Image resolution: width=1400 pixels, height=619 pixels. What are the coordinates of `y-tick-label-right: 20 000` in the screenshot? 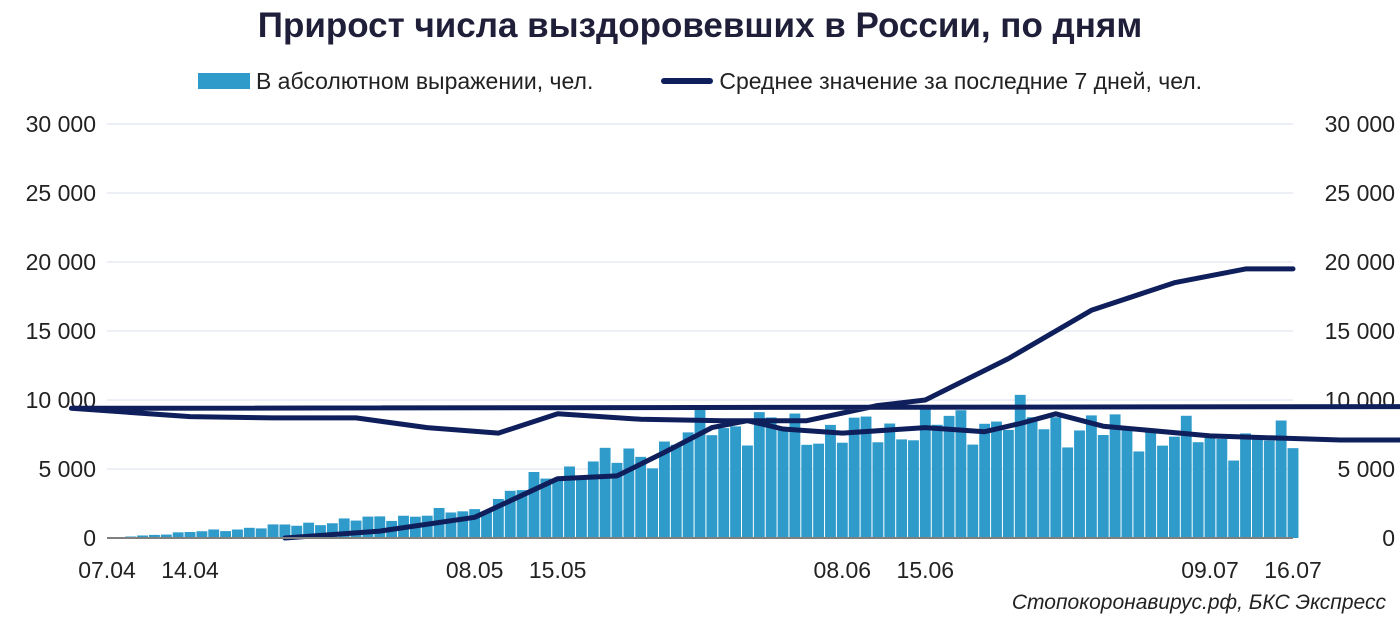 It's located at (1360, 262).